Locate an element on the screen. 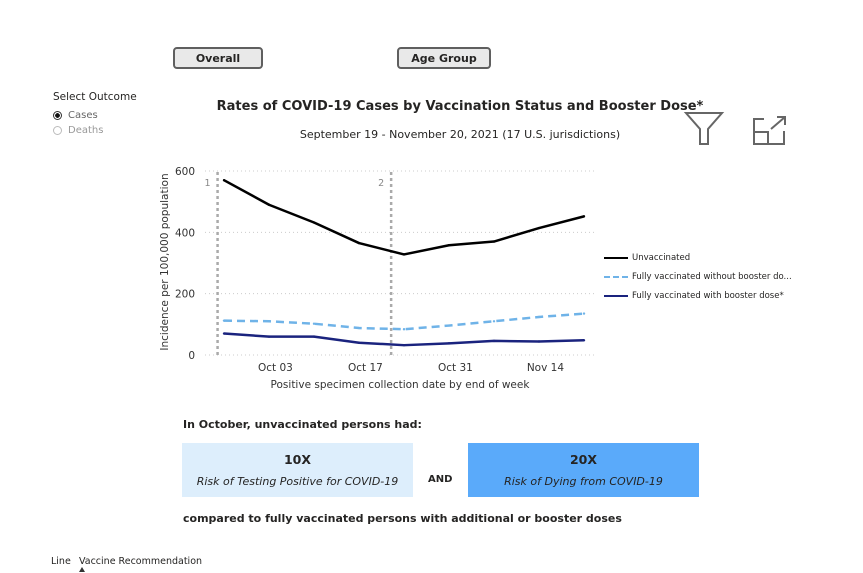  reference-line-label: 2 is located at coordinates (381, 183).